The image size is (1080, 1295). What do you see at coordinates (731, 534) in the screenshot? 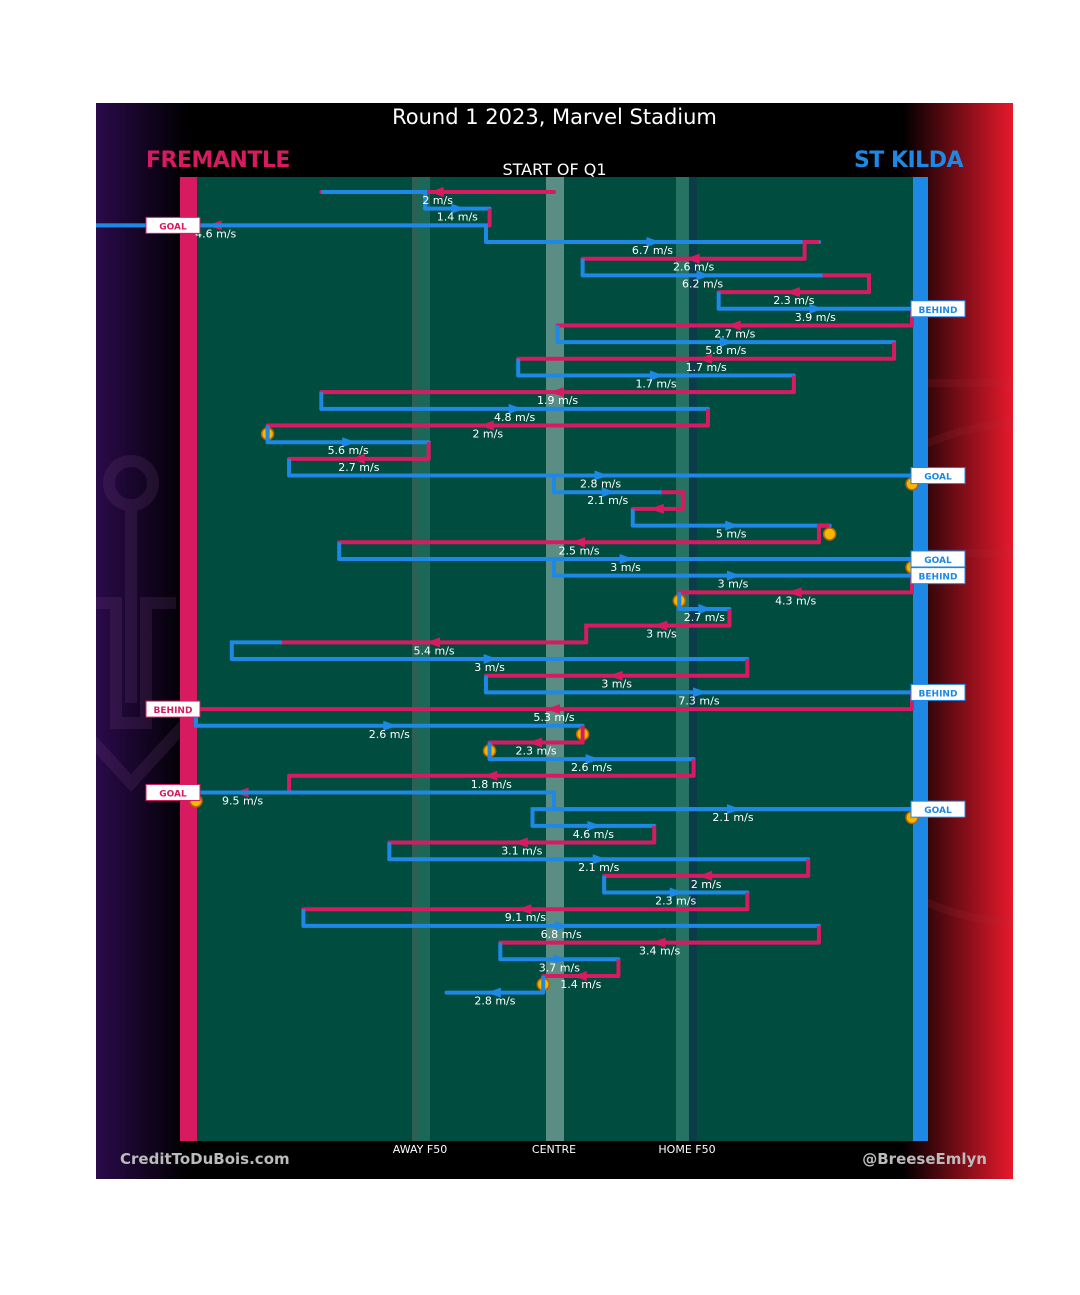
I see `speed-label: 5 m/s` at bounding box center [731, 534].